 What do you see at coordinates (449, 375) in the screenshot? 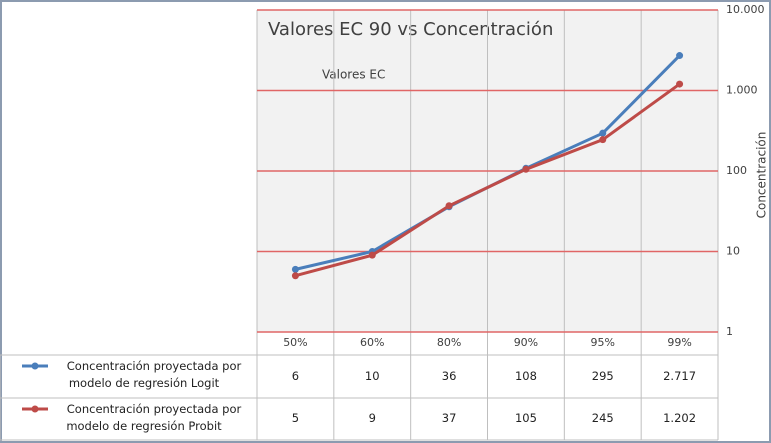
I see `table-value: 36` at bounding box center [449, 375].